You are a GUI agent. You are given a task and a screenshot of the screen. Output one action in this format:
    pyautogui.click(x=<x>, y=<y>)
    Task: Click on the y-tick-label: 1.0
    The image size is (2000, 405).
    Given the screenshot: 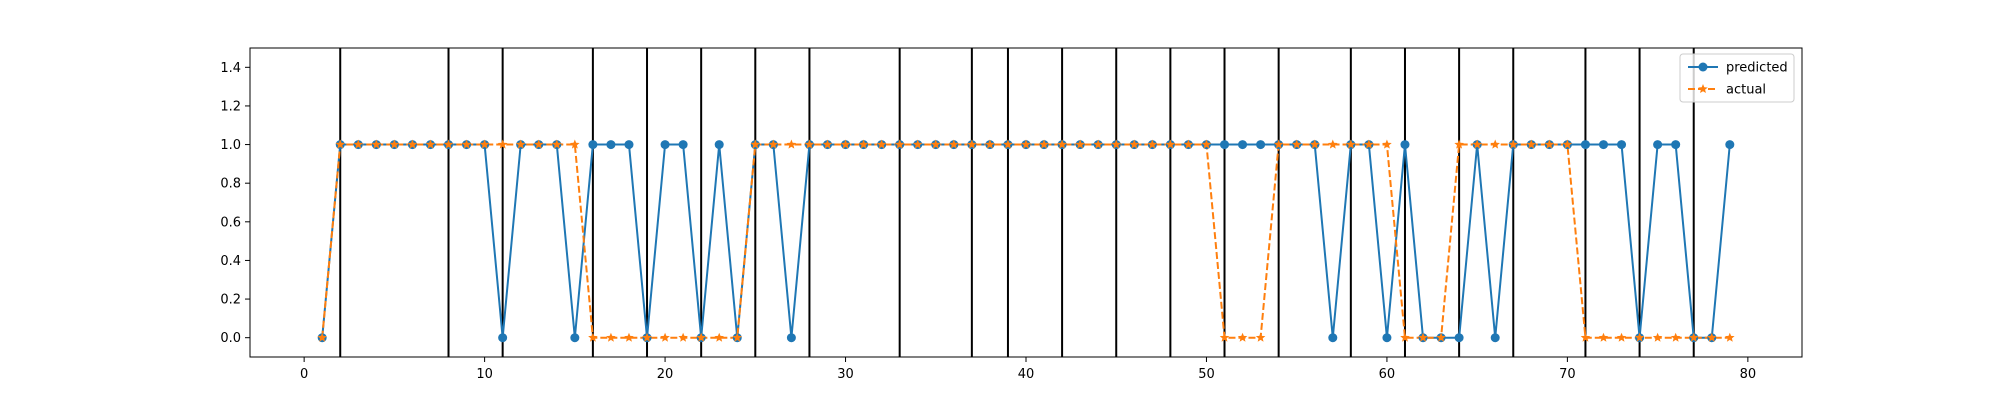 What is the action you would take?
    pyautogui.click(x=230, y=145)
    